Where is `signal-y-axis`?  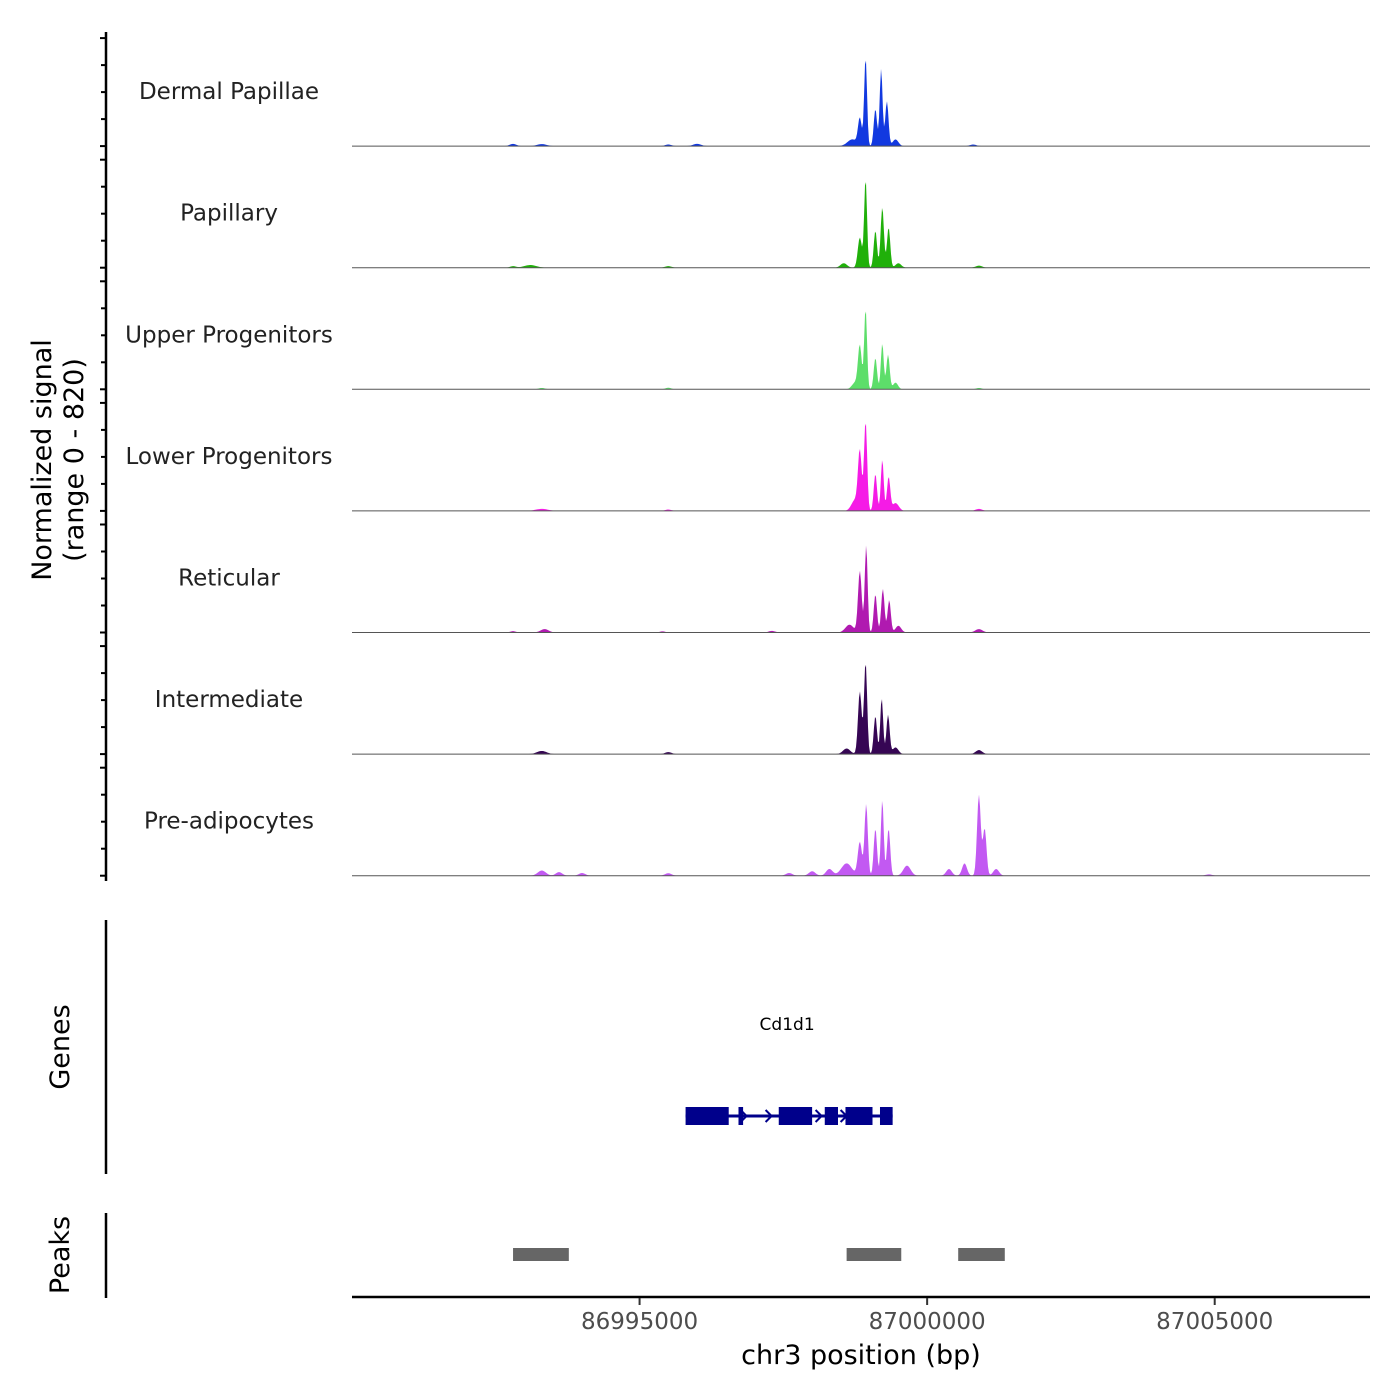 signal-y-axis is located at coordinates (104, 456).